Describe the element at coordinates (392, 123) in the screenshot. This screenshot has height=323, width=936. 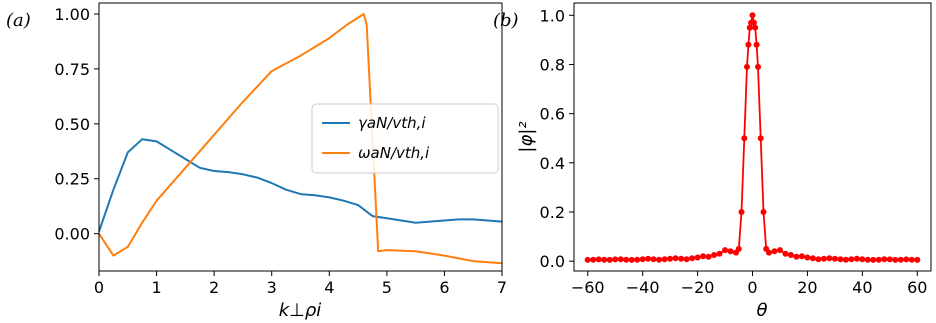
I see `legend-label-gamma: γaN/vth,i` at that location.